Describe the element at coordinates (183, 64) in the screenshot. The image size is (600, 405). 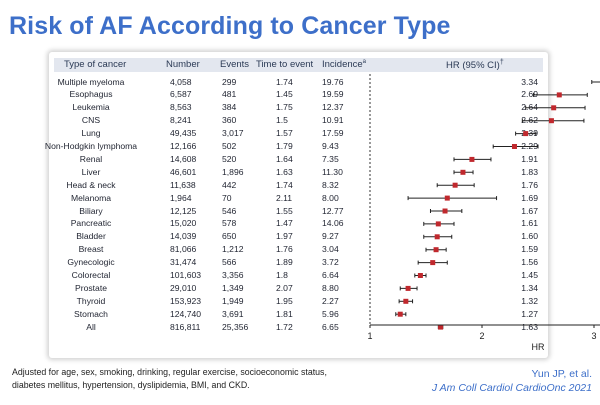
I see `header-number: Number` at that location.